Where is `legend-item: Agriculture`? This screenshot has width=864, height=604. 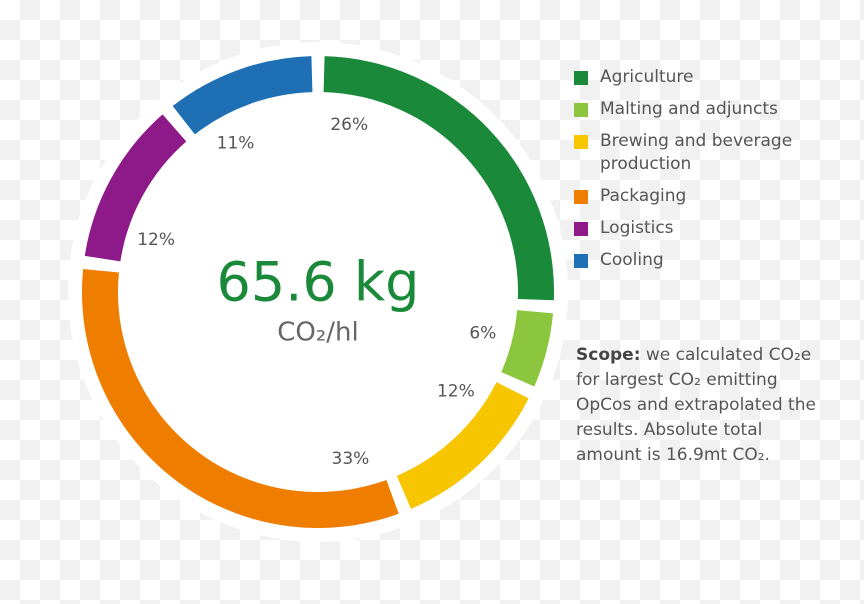 legend-item: Agriculture is located at coordinates (709, 77).